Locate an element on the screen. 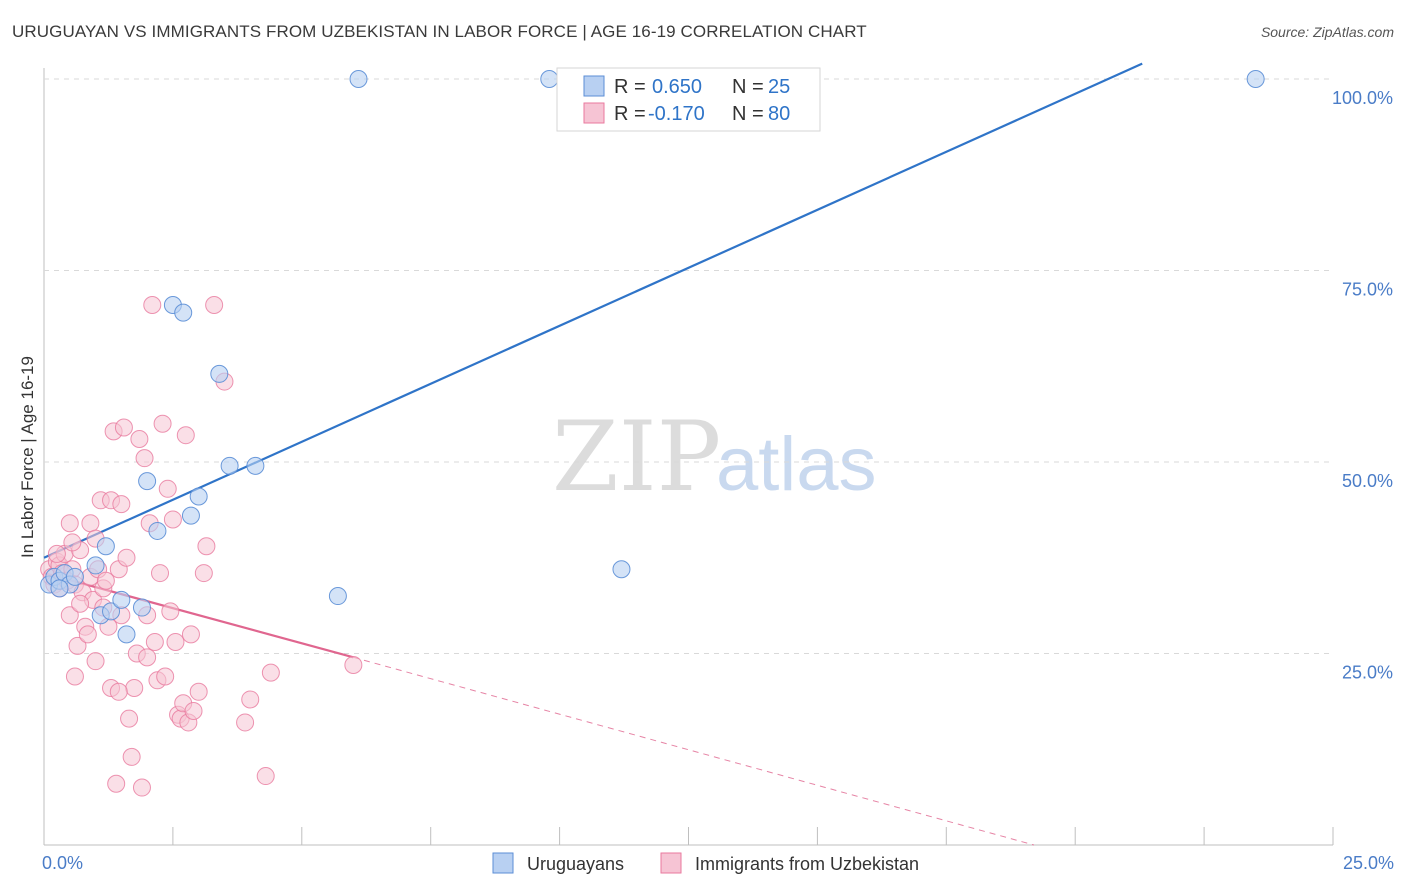 The width and height of the screenshot is (1406, 892). x-tick-label-min: 0.0% is located at coordinates (62, 863).